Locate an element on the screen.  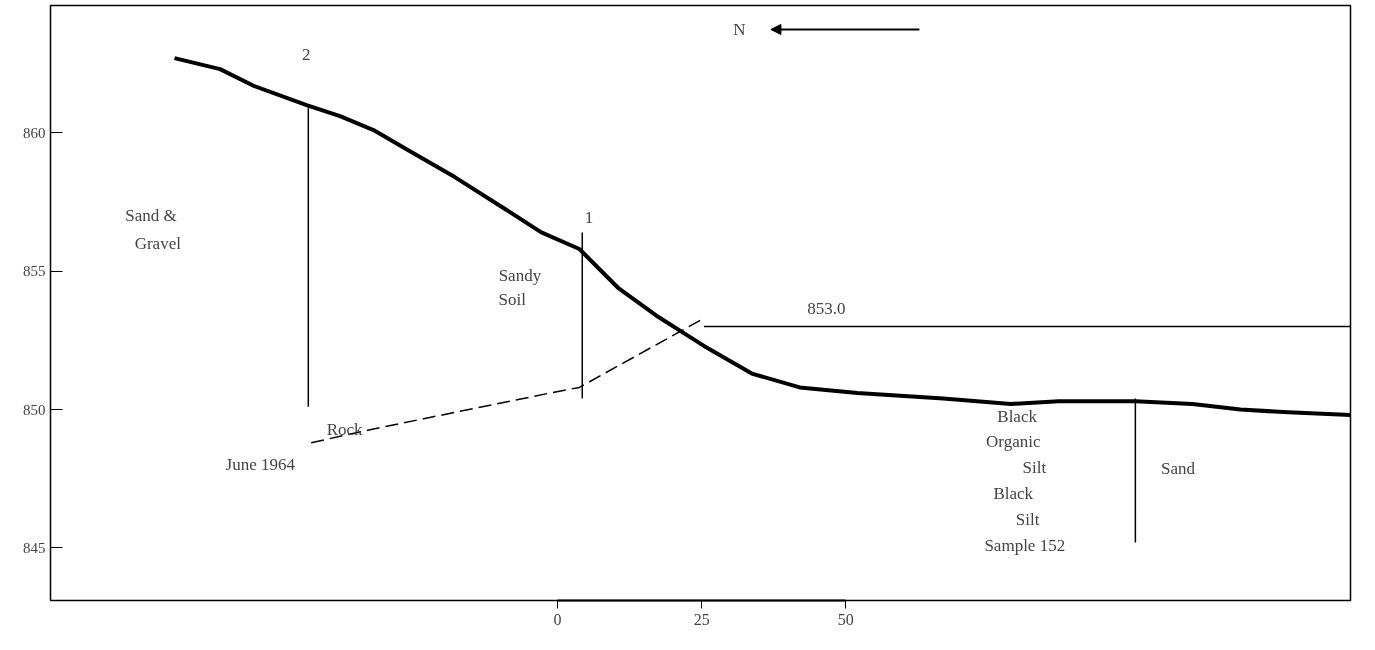
x-tick-label: 0 is located at coordinates (557, 619).